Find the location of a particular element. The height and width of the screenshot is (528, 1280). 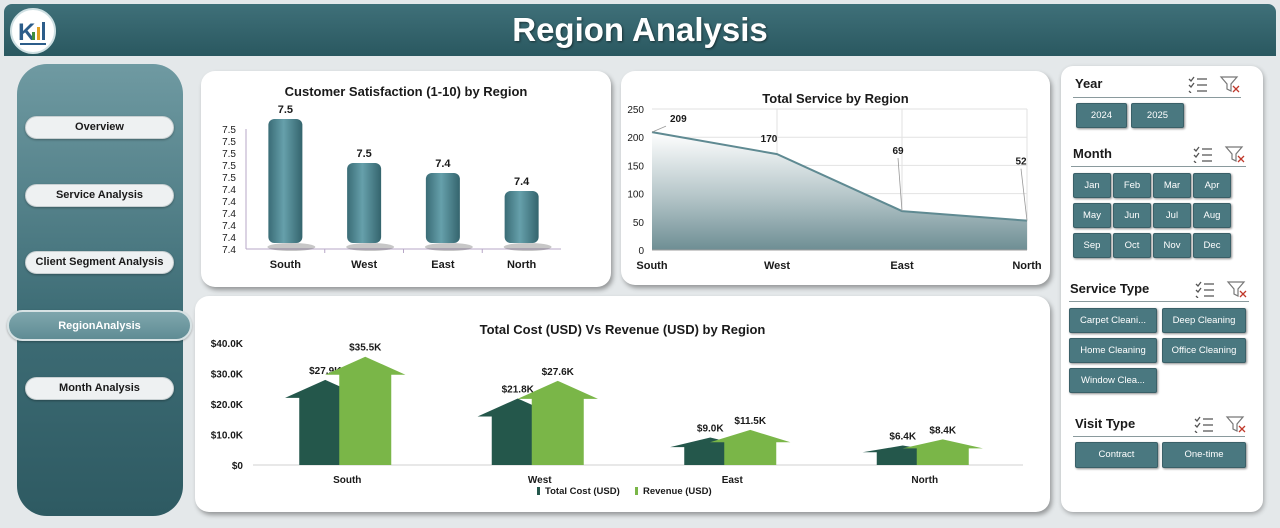

service-type-slicer-divider is located at coordinates (1159, 301).